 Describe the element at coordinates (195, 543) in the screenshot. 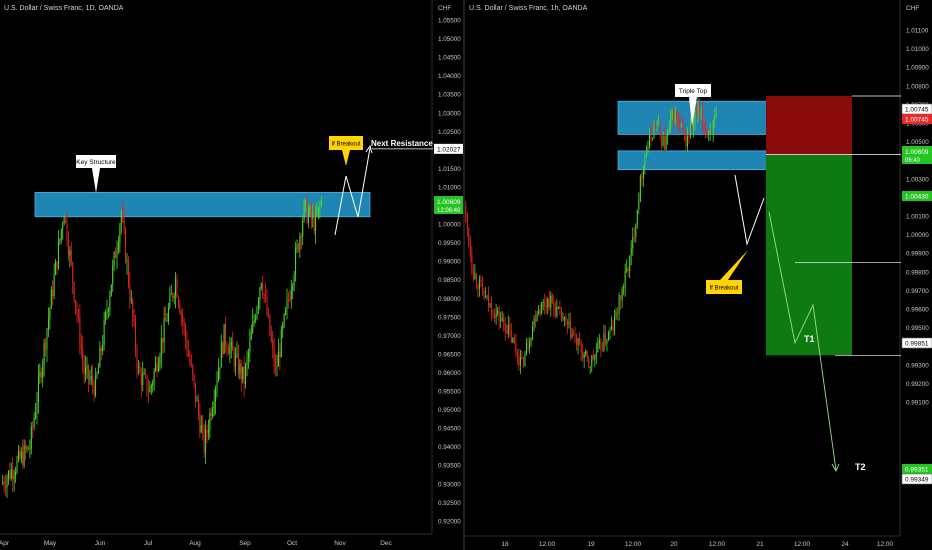

I see `left-xtick-label: Aug` at that location.